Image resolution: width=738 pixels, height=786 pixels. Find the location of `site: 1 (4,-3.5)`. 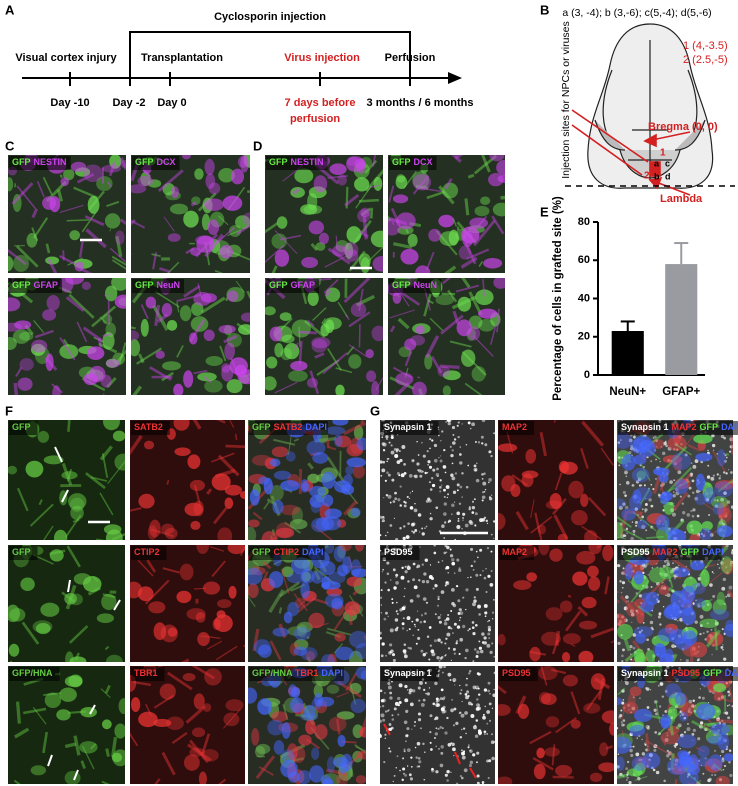

site: 1 (4,-3.5) is located at coordinates (705, 46).